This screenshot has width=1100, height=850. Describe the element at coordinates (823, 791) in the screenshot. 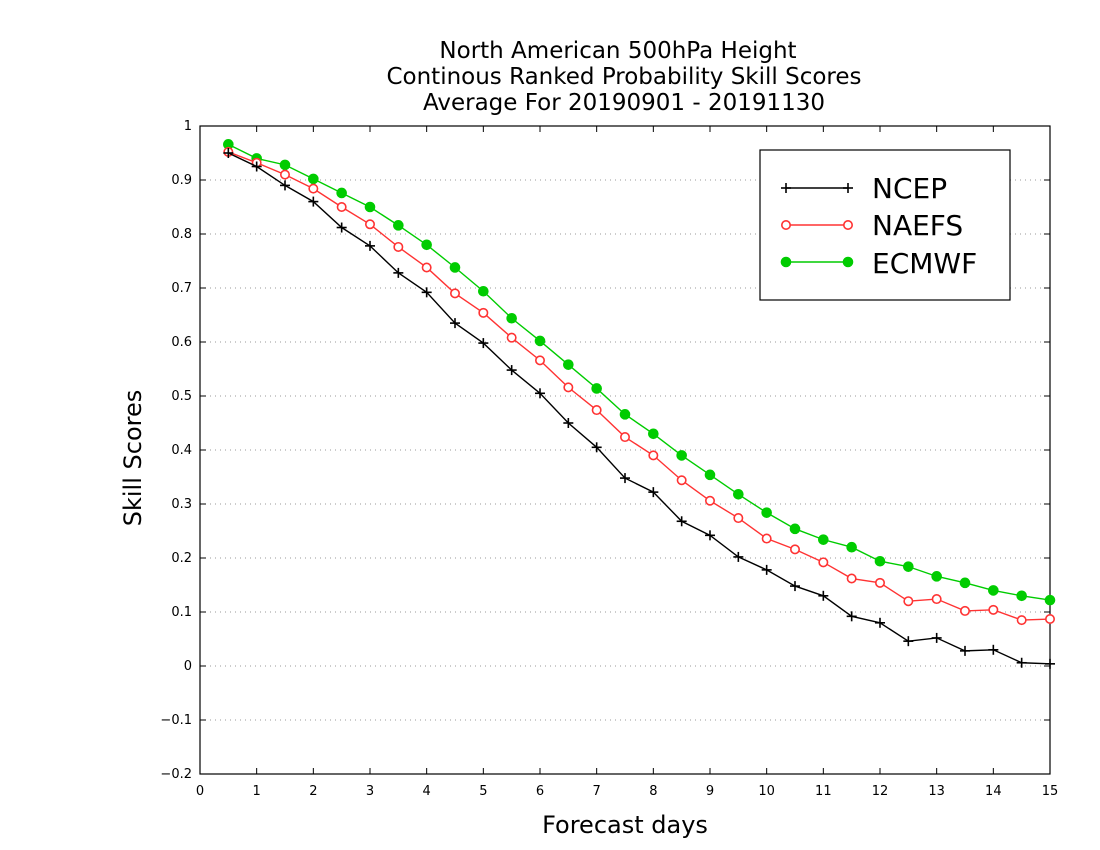

I see `x-tick-label: 11` at that location.